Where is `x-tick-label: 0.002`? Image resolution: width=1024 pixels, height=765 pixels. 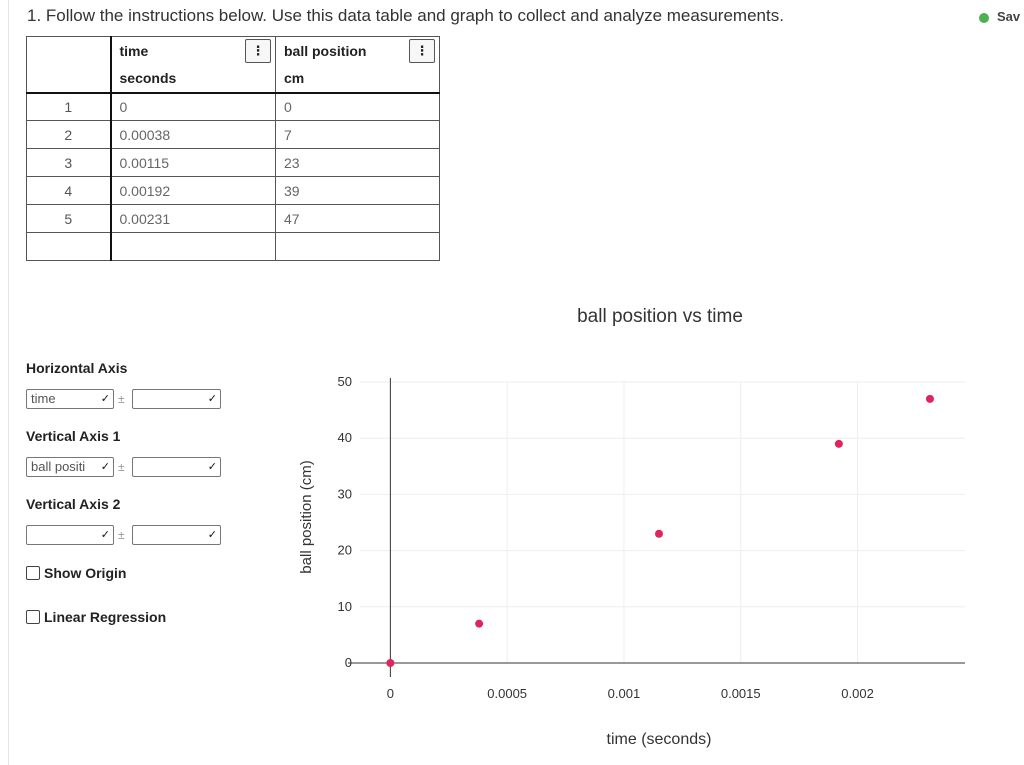 x-tick-label: 0.002 is located at coordinates (857, 693).